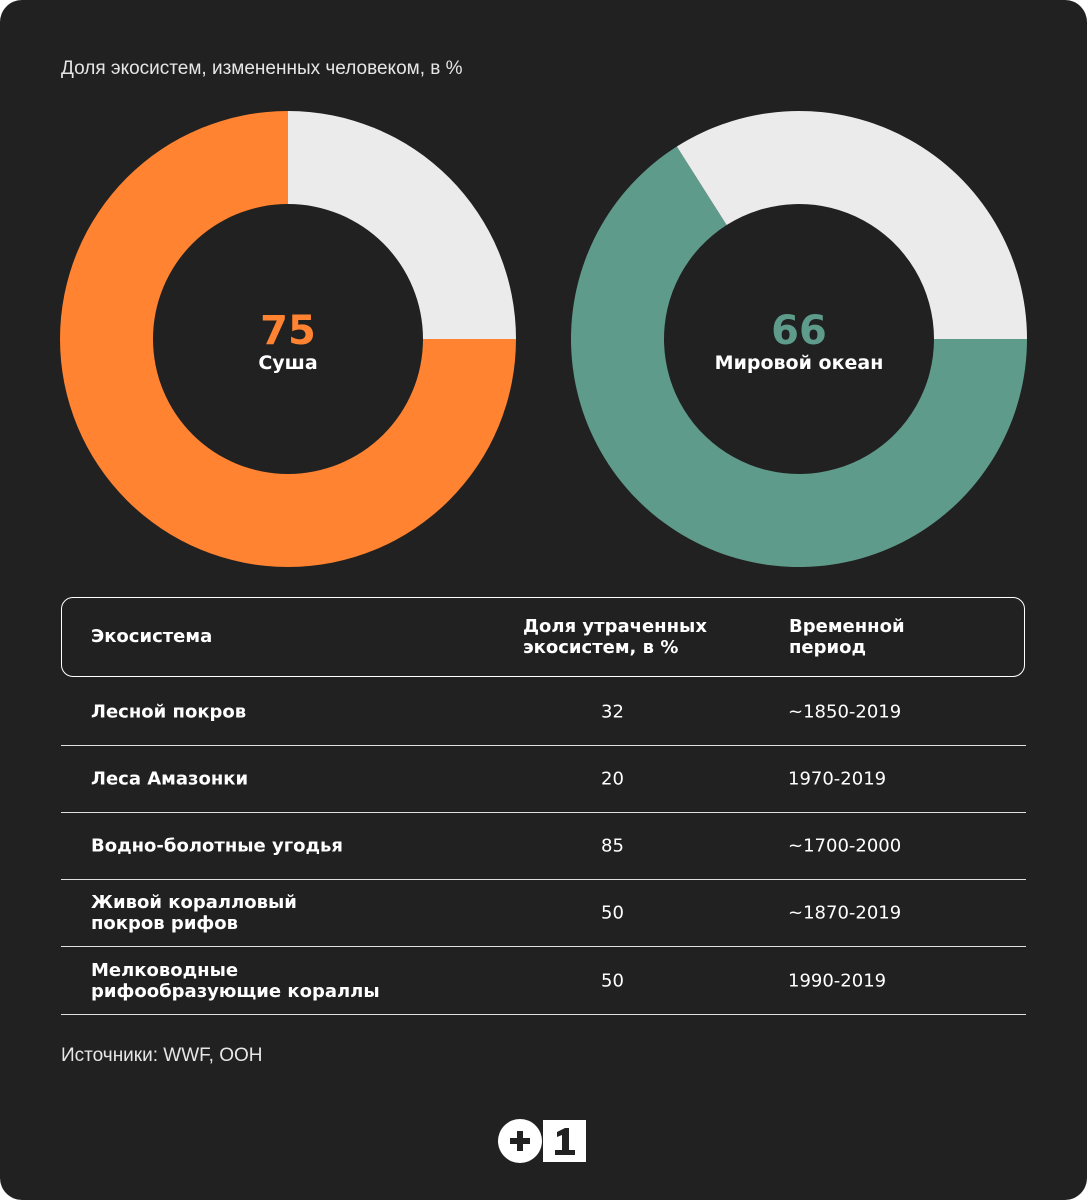 The height and width of the screenshot is (1200, 1087). What do you see at coordinates (288, 331) in the screenshot?
I see `land-value: 75` at bounding box center [288, 331].